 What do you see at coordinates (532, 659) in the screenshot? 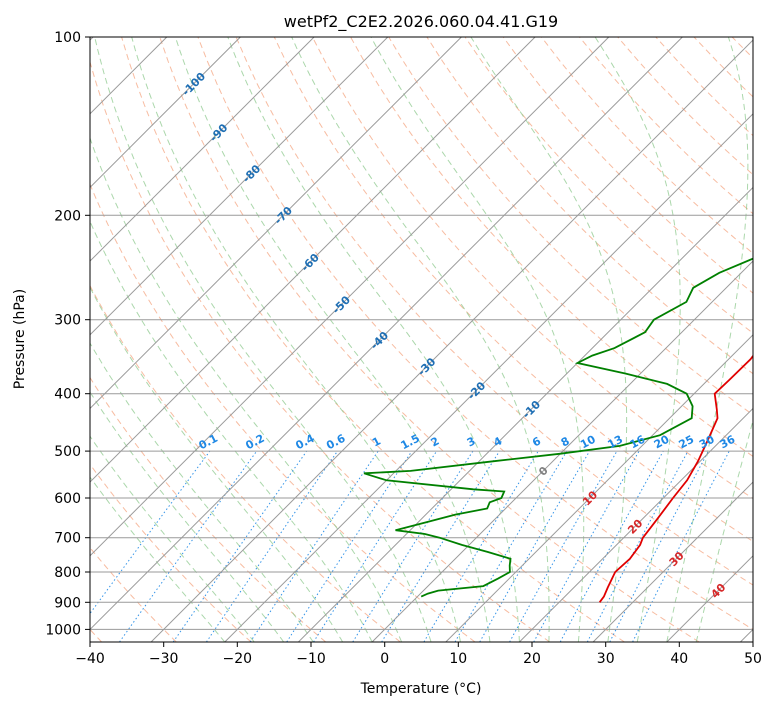
I see `x-tick-label: 20` at bounding box center [532, 659].